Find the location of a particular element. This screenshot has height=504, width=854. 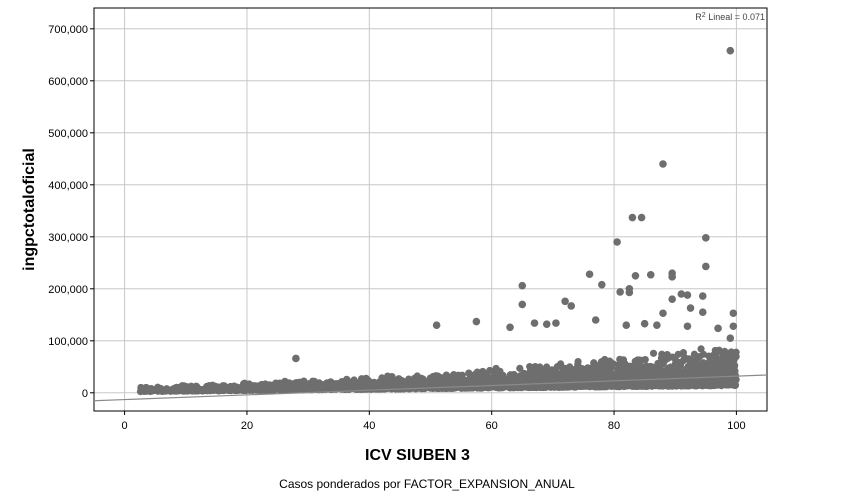

fit-line is located at coordinates (430, 388).